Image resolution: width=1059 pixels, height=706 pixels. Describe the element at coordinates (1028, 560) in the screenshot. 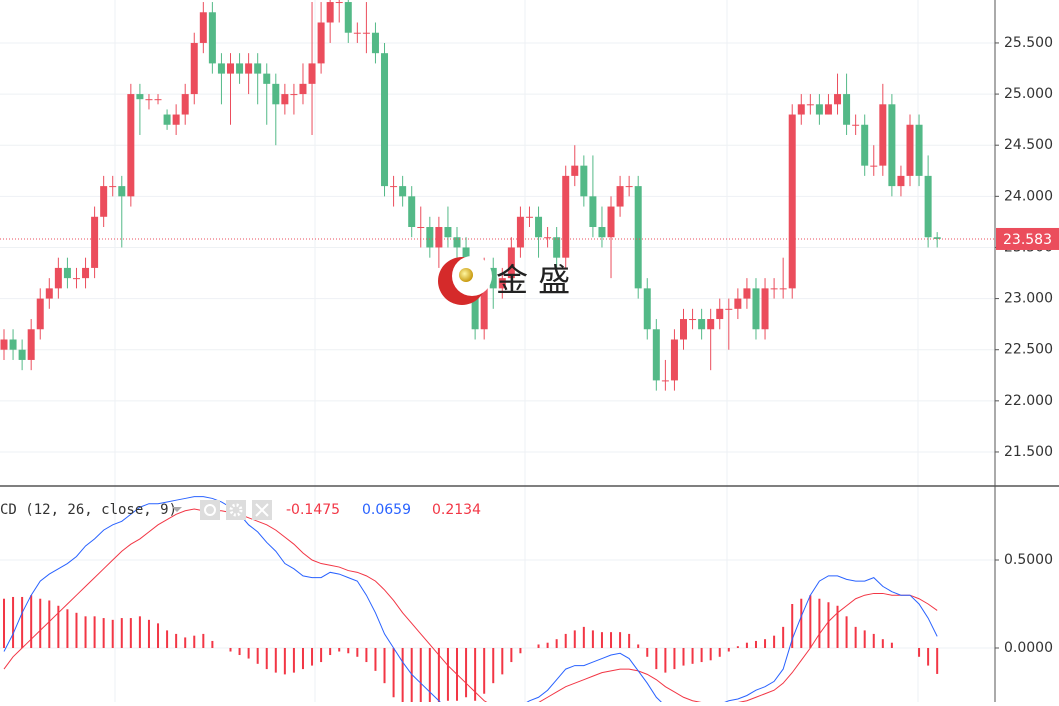

I see `y-tick-label: 0.5000` at that location.